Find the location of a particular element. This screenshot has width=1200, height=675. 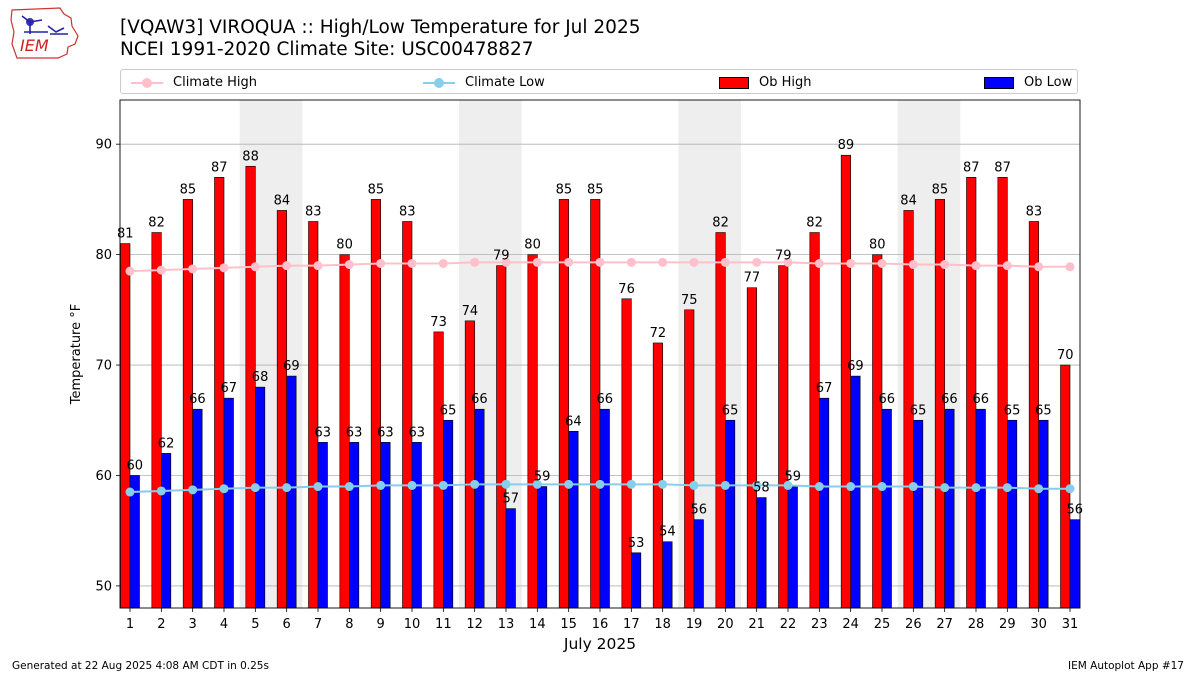

label-ob-low-11: 65 is located at coordinates (448, 410).